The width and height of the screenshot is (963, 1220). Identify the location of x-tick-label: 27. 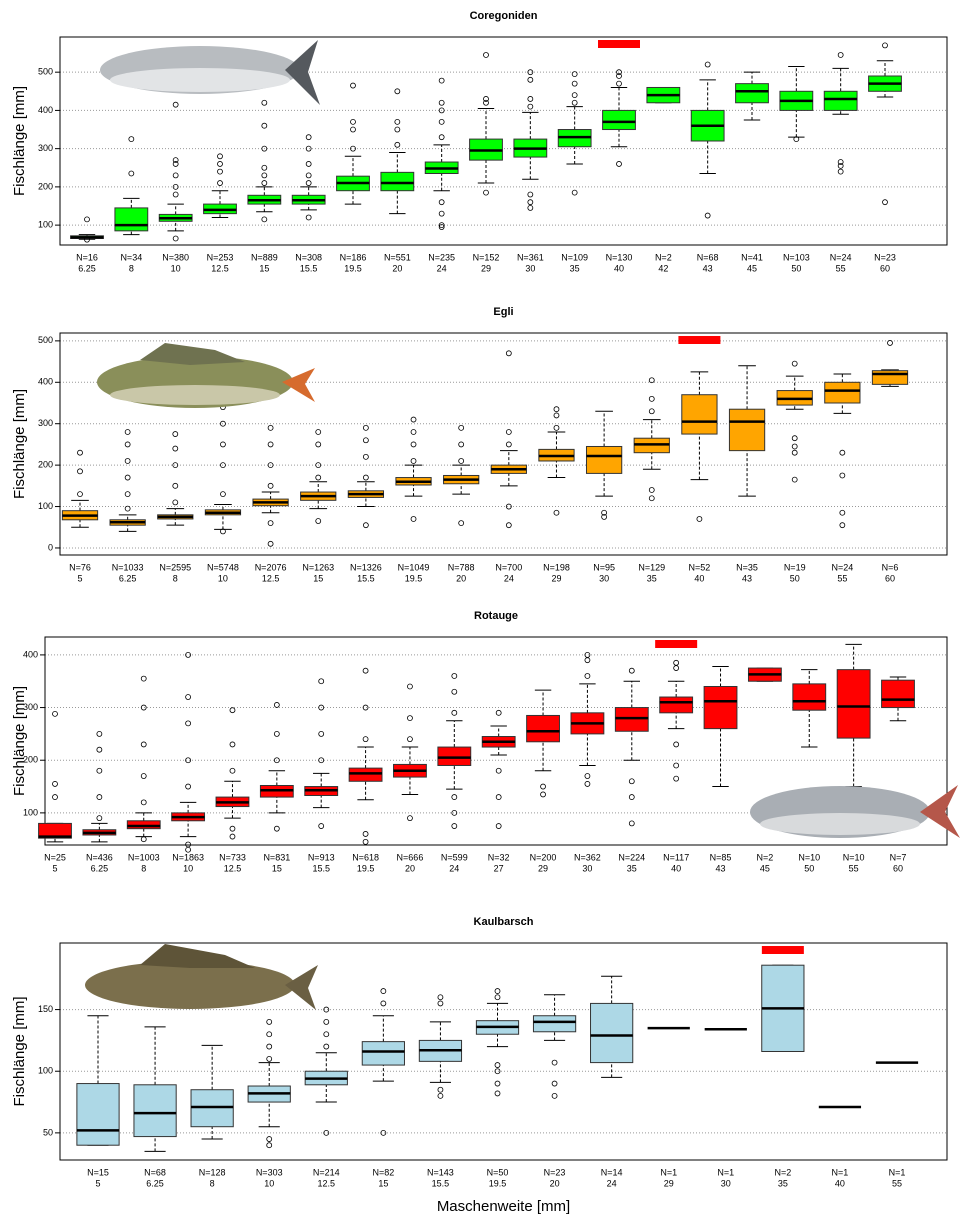
(499, 868).